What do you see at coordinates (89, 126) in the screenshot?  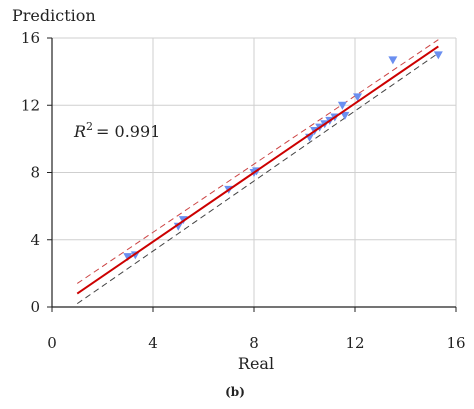 I see `r-squared-exponent: 2` at bounding box center [89, 126].